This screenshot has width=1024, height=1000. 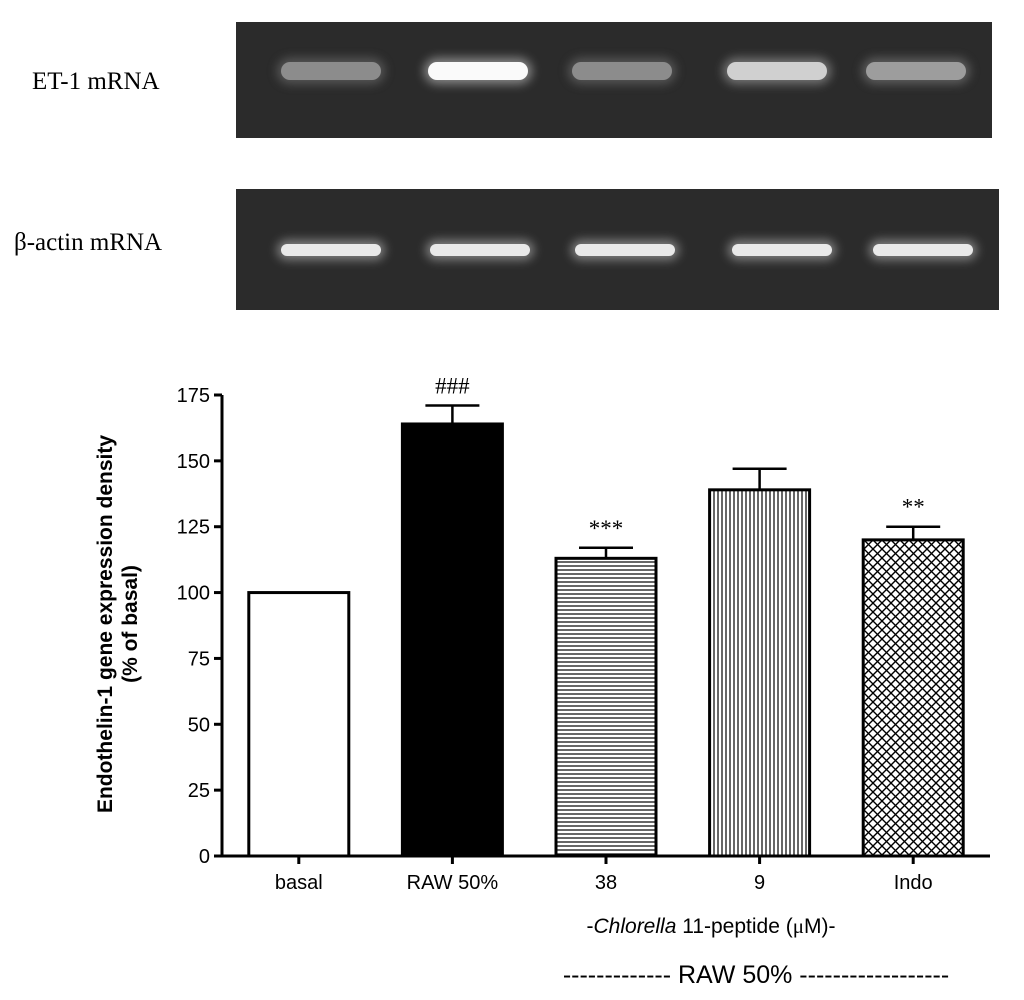 I want to click on significance-label: ###, so click(x=452, y=386).